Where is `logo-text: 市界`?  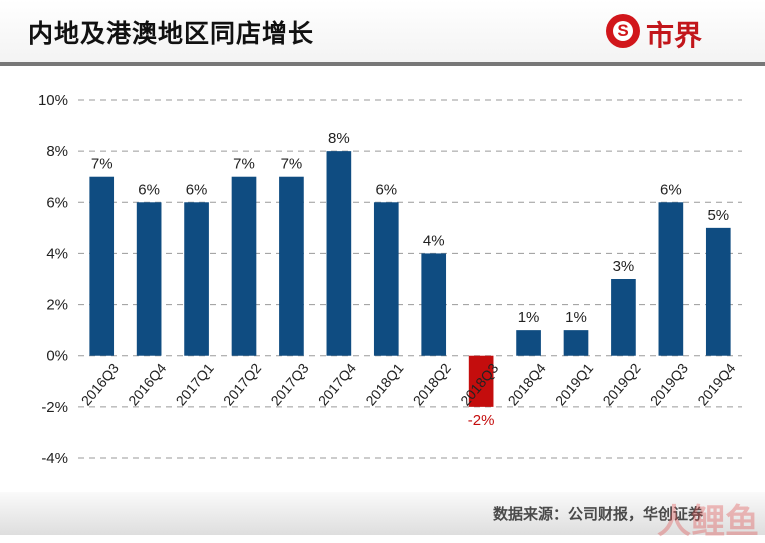 logo-text: 市界 is located at coordinates (674, 35).